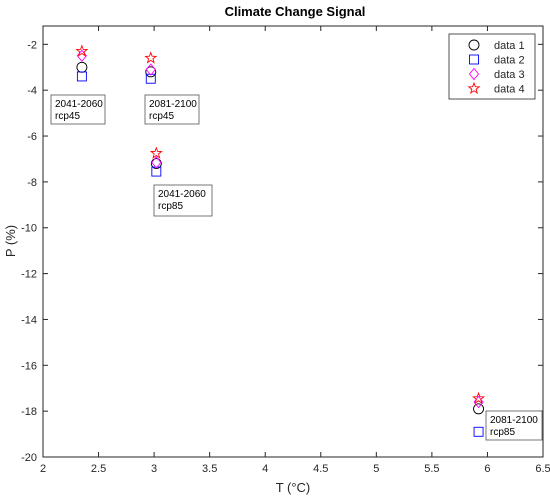  What do you see at coordinates (29, 366) in the screenshot?
I see `y-tick-label: -16` at bounding box center [29, 366].